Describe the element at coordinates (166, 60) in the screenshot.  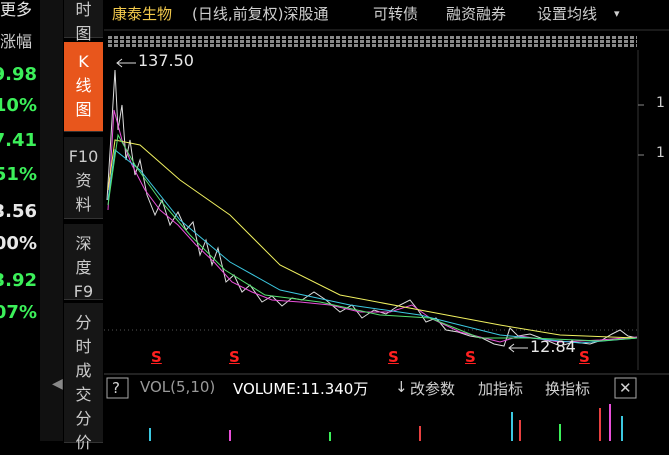
I see `high-label: 137.50` at that location.